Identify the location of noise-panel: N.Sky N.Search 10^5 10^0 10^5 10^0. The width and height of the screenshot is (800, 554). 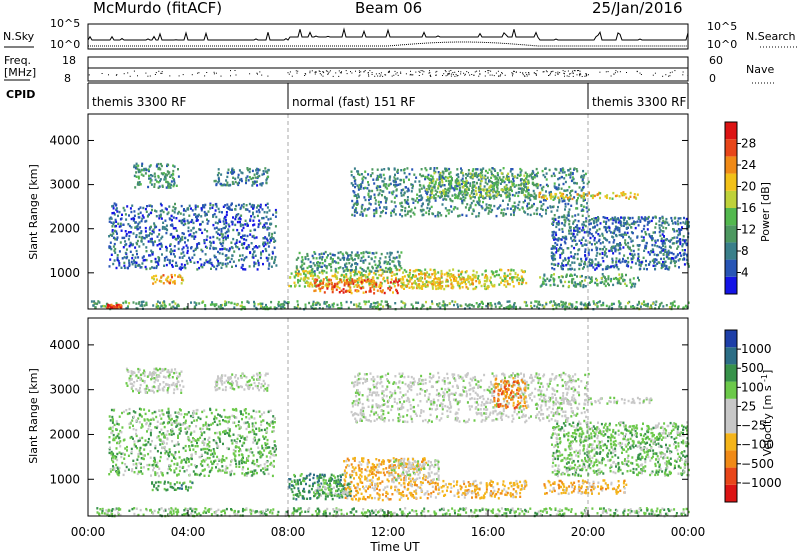
(400, 34).